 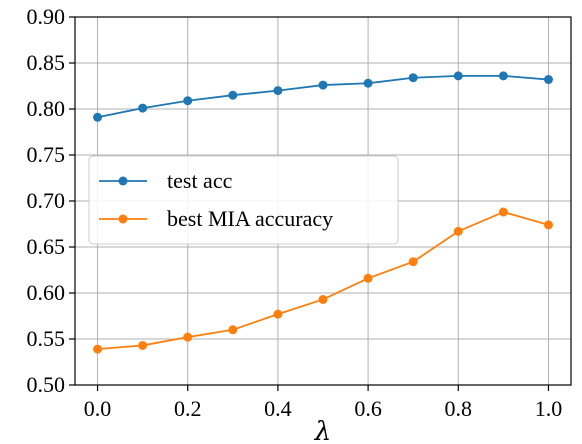 What do you see at coordinates (549, 408) in the screenshot?
I see `x-tick-label: 1.0` at bounding box center [549, 408].